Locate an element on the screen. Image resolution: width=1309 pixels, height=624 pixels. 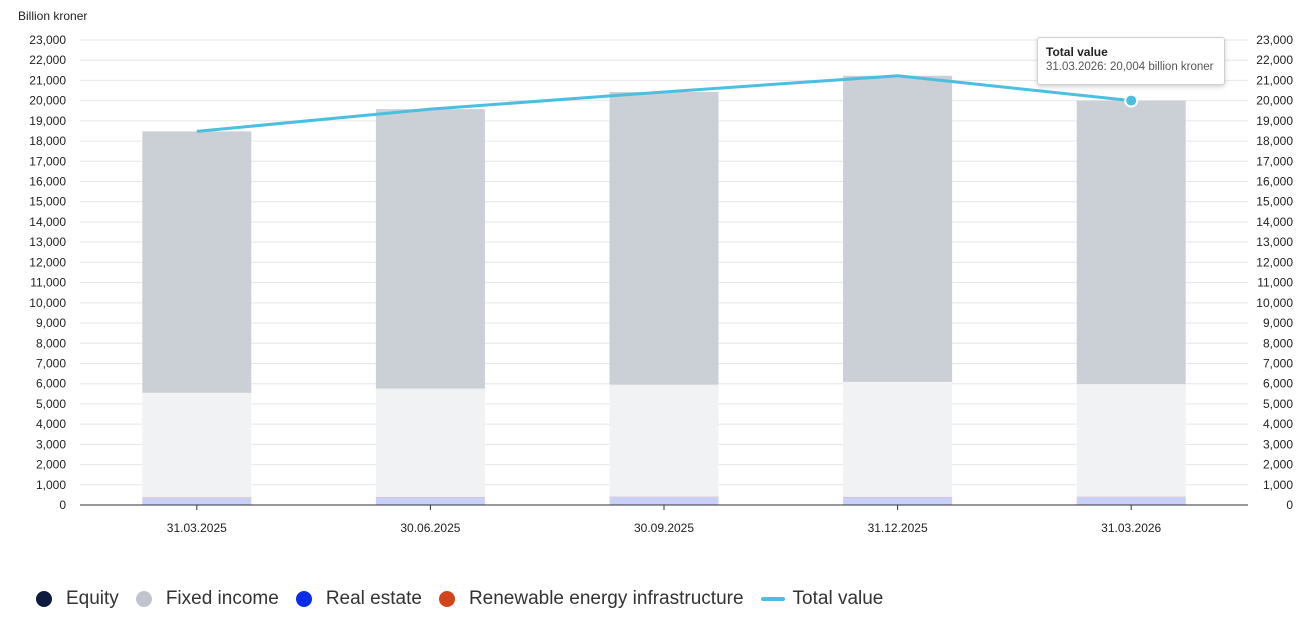
legend-label-real-estate: Real estate is located at coordinates (373, 598).